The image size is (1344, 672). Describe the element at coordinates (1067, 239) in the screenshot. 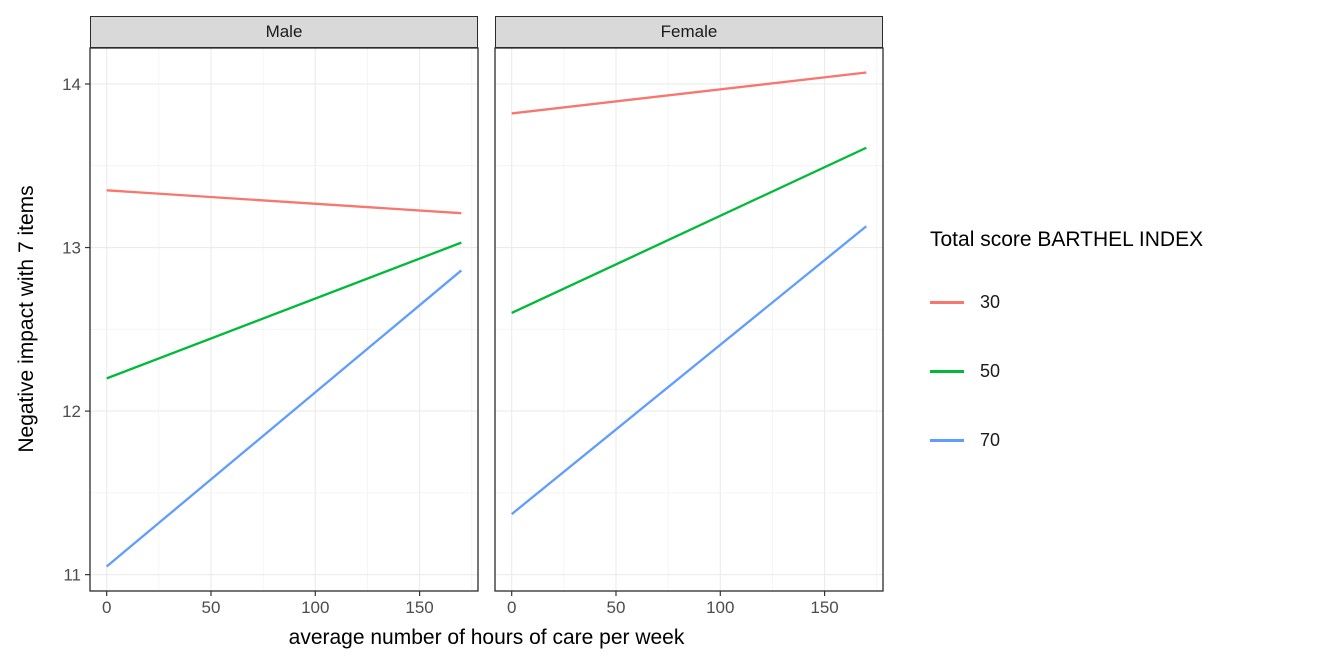

I see `legend-title: Total score BARTHEL INDEX` at that location.